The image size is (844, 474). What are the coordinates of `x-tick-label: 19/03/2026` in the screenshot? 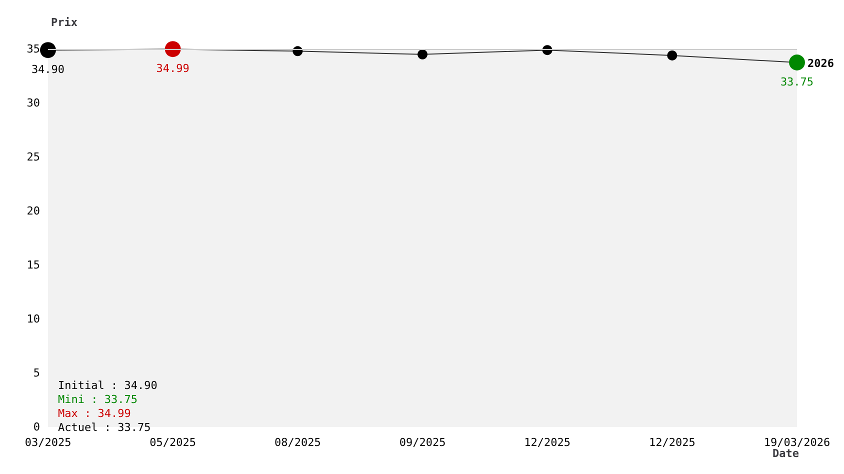 It's located at (797, 442).